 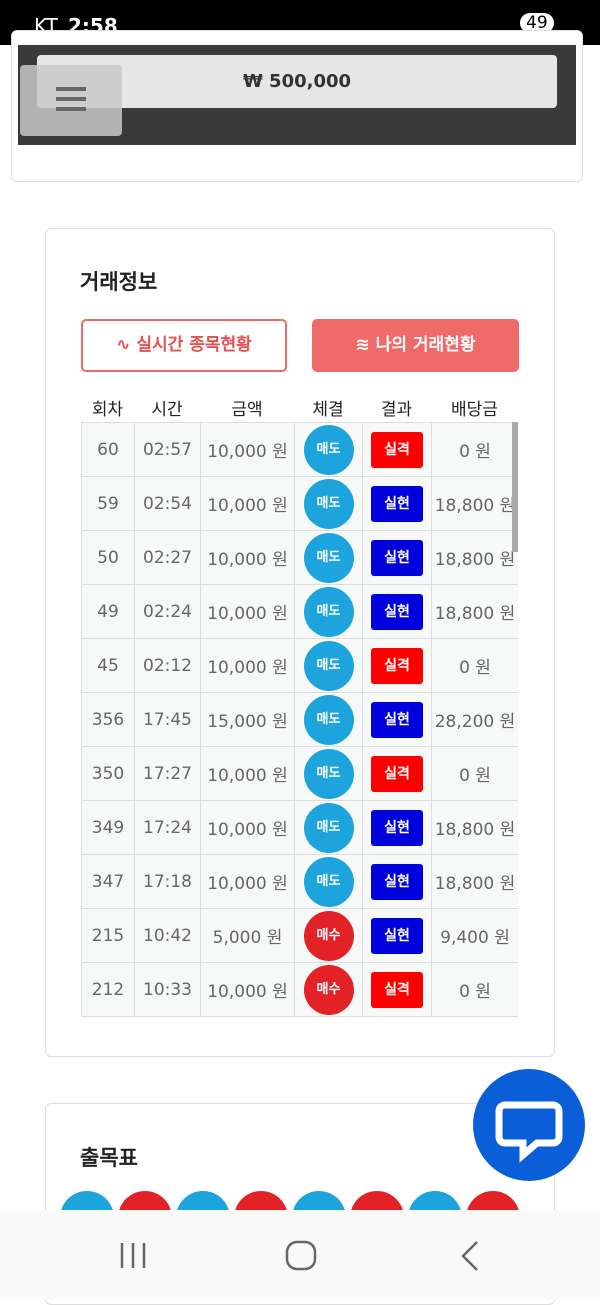 What do you see at coordinates (167, 611) in the screenshot?
I see `table-cell: 02:24` at bounding box center [167, 611].